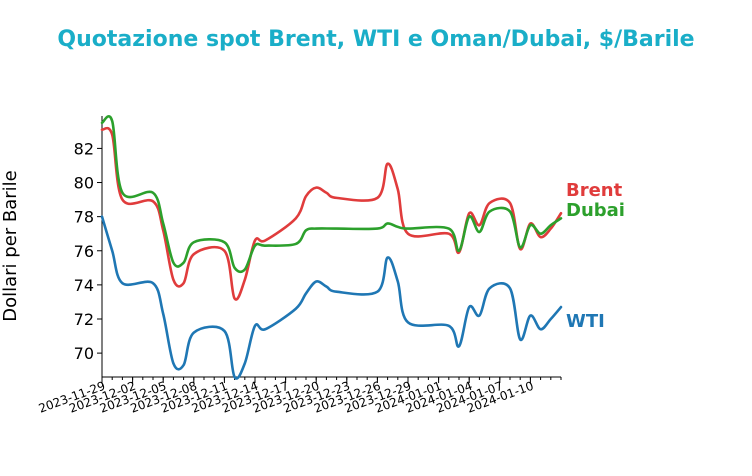 Image resolution: width=752 pixels, height=476 pixels. Describe the element at coordinates (595, 210) in the screenshot. I see `series-label-dubai: Dubai` at that location.